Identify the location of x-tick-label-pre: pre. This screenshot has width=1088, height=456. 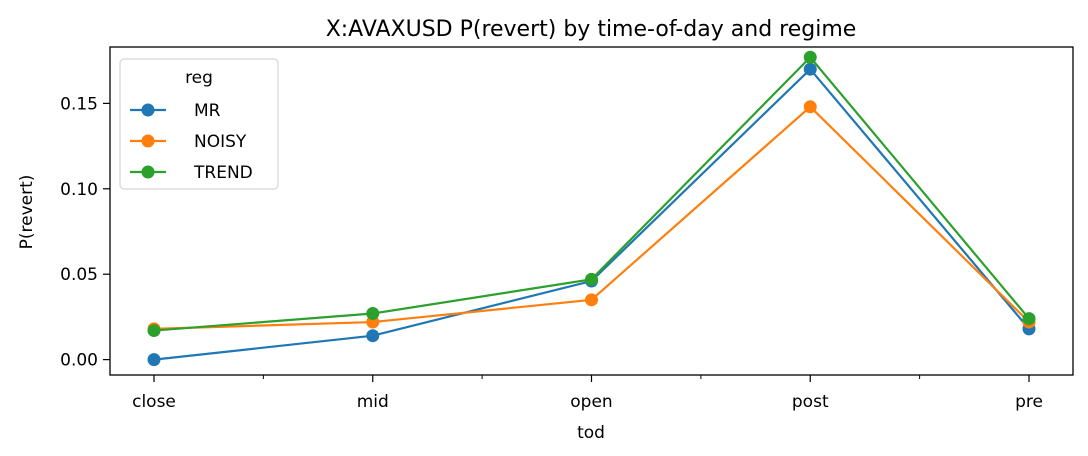
(1029, 402).